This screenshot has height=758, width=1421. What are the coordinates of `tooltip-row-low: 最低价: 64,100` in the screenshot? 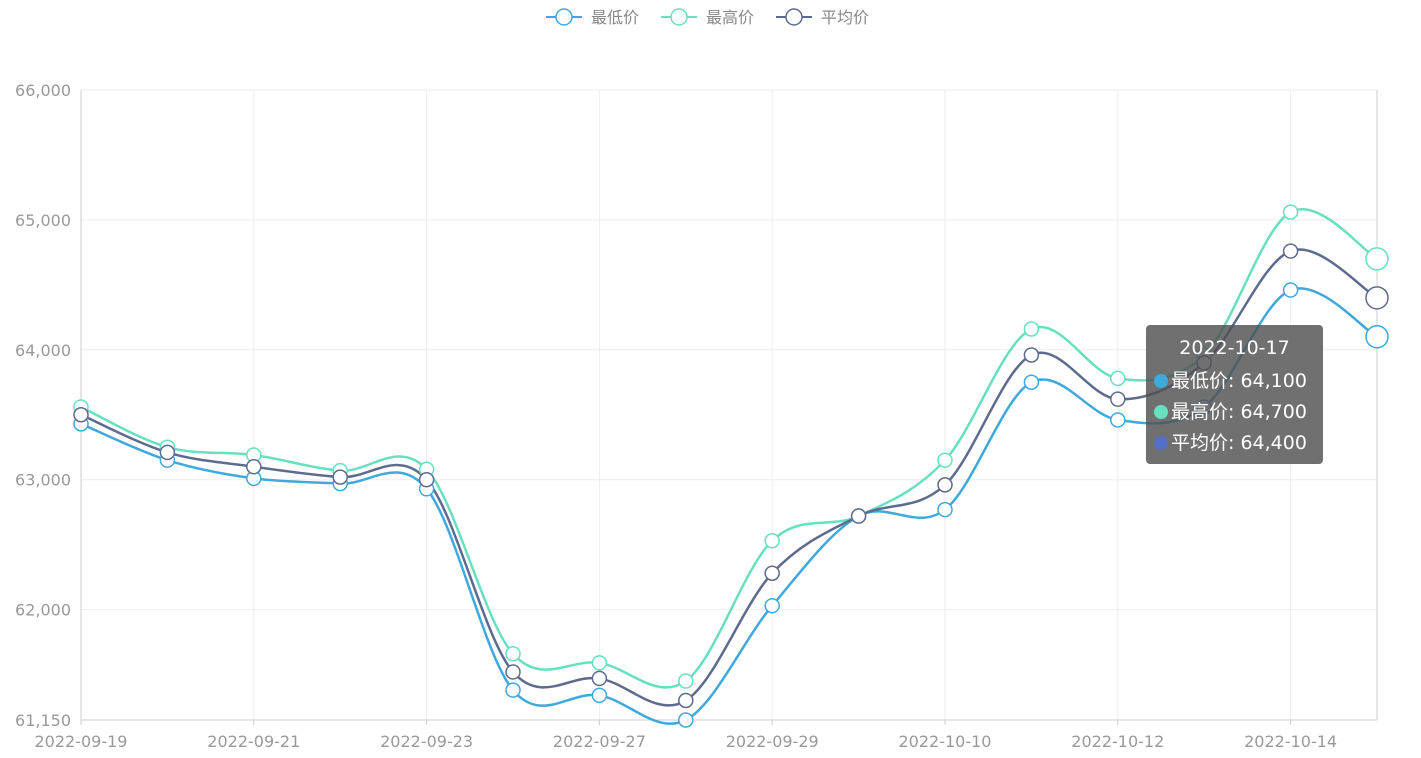 It's located at (1234, 381).